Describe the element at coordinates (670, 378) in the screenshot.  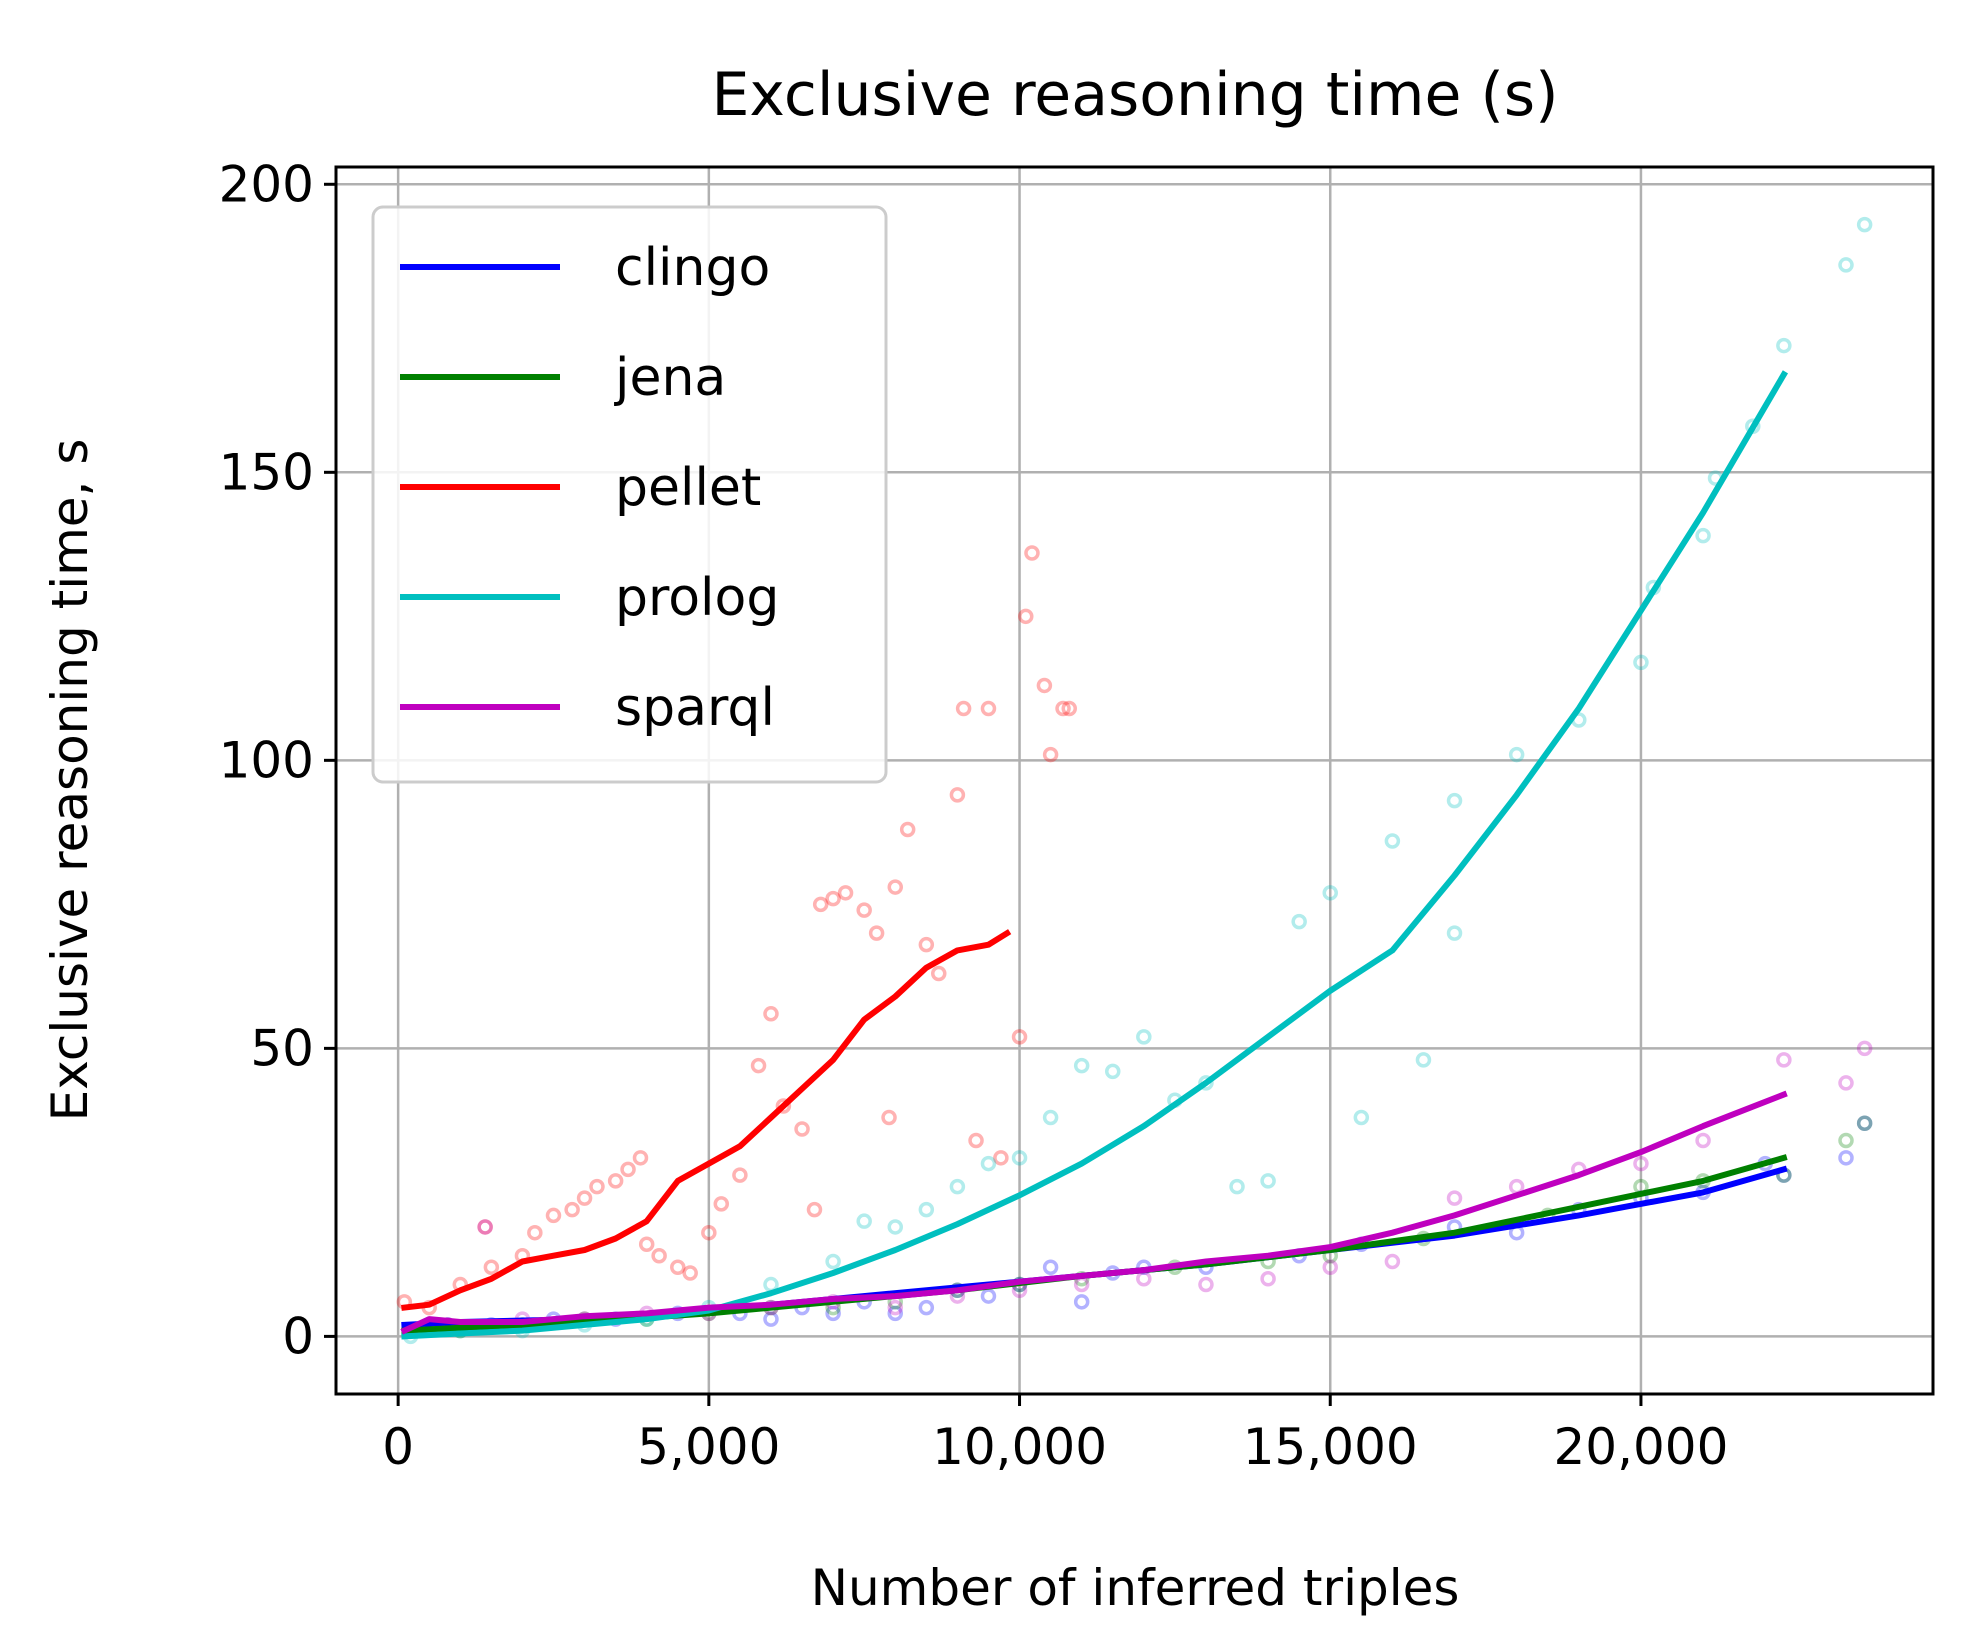
I see `legend-label-jena: jena` at that location.